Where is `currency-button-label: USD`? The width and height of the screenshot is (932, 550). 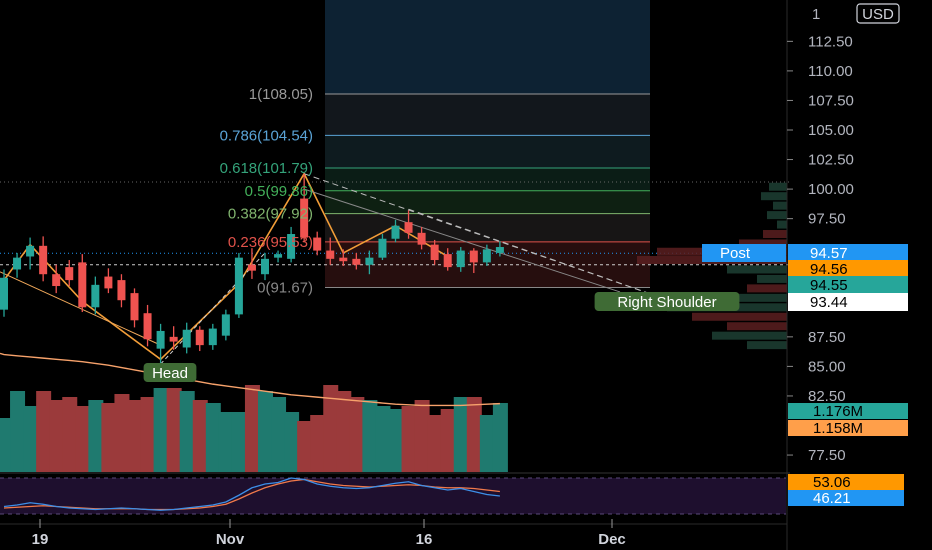 currency-button-label: USD is located at coordinates (878, 14).